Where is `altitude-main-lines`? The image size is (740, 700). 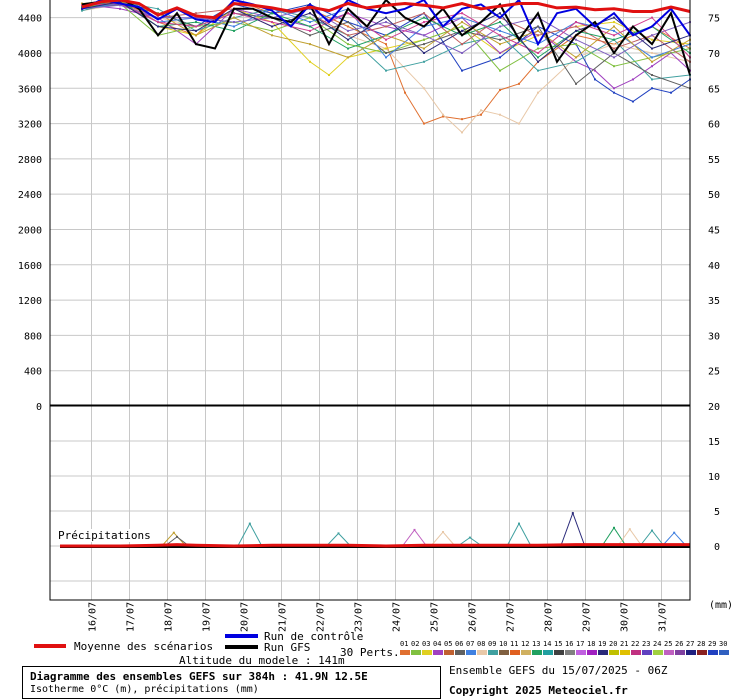
altitude-main-lines is located at coordinates (386, 38).